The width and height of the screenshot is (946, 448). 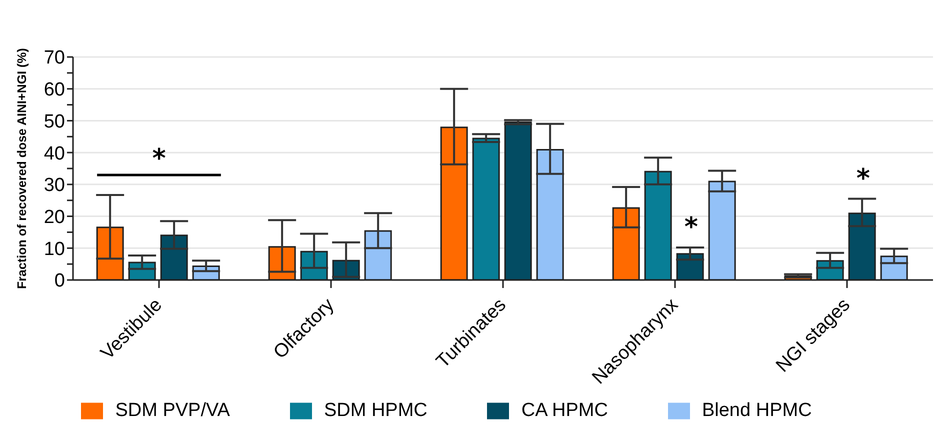 I want to click on y-tick-label: 30, so click(x=54, y=185).